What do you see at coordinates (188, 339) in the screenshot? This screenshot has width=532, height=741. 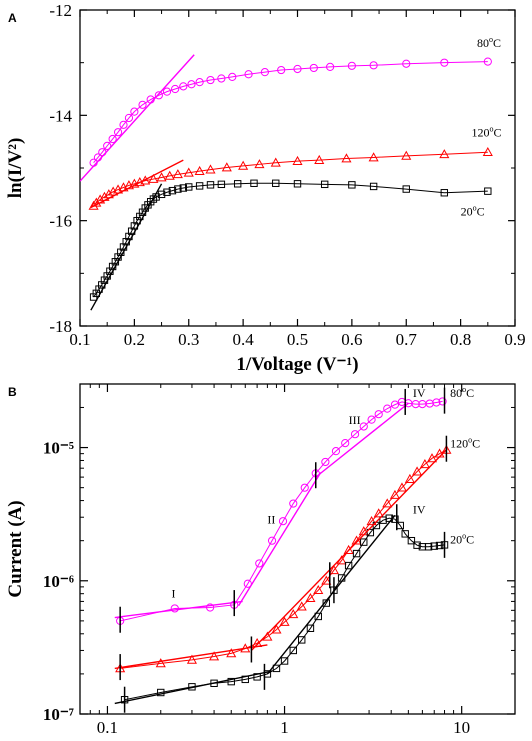 I see `x-tick-label: 0.3` at bounding box center [188, 339].